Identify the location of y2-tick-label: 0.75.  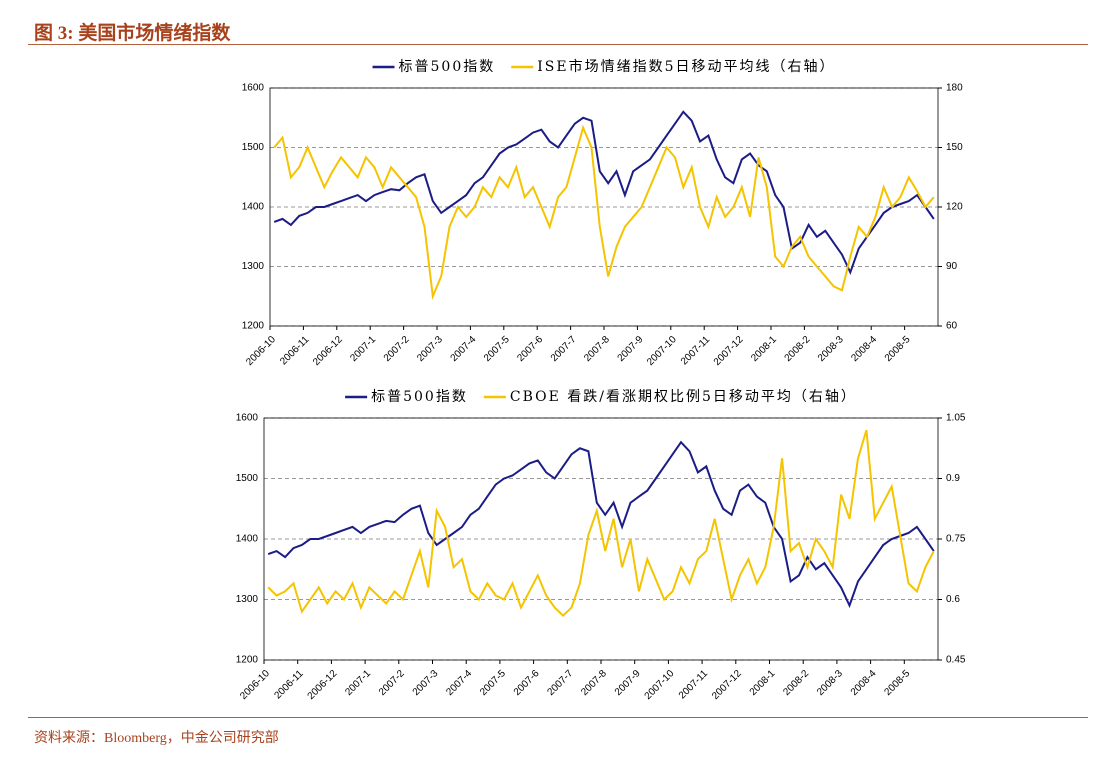
(956, 539).